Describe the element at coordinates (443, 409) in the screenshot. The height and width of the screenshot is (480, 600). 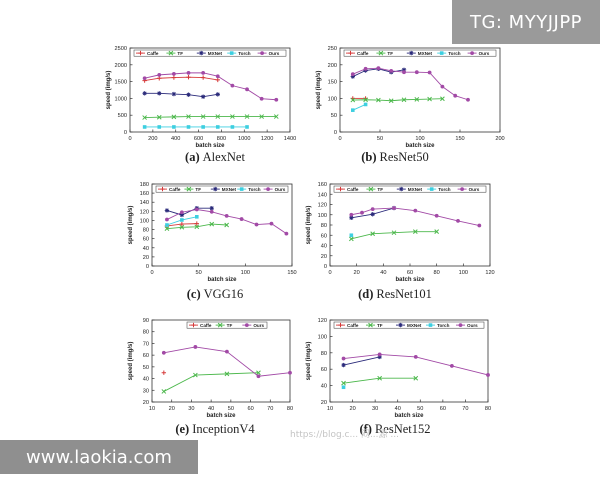
I see `x-tick-label: 60` at that location.